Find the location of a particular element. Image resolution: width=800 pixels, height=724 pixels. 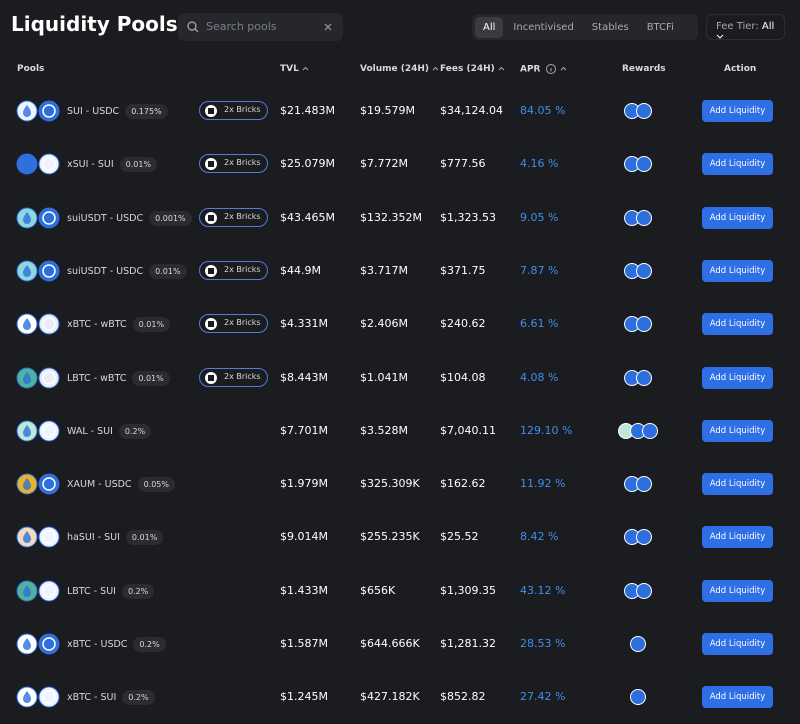

fee-tier-filter: Fee Tier: All is located at coordinates (745, 27).